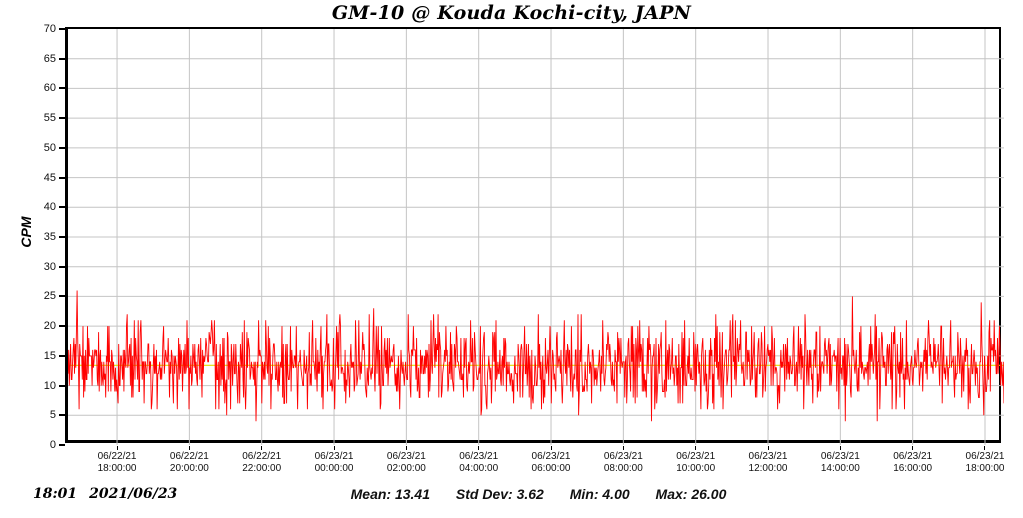  What do you see at coordinates (49, 88) in the screenshot?
I see `y-axis-tick-label: 60` at bounding box center [49, 88].